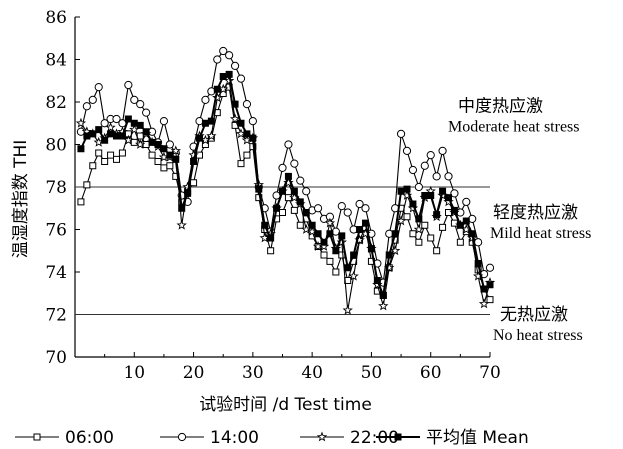 The image size is (623, 449). Describe the element at coordinates (56, 103) in the screenshot. I see `y-tick-label: 82` at that location.